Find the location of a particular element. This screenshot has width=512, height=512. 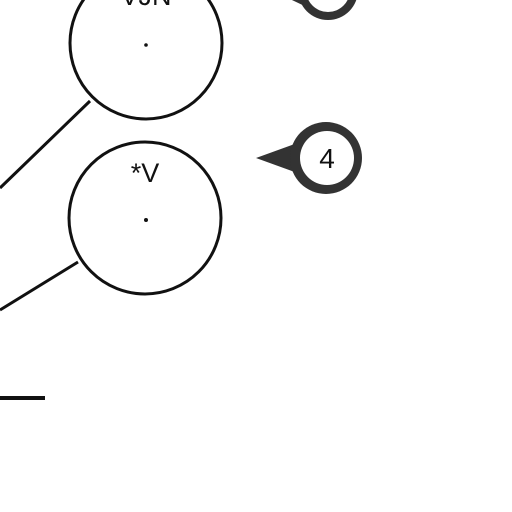

node-v-circle is located at coordinates (145, 218).